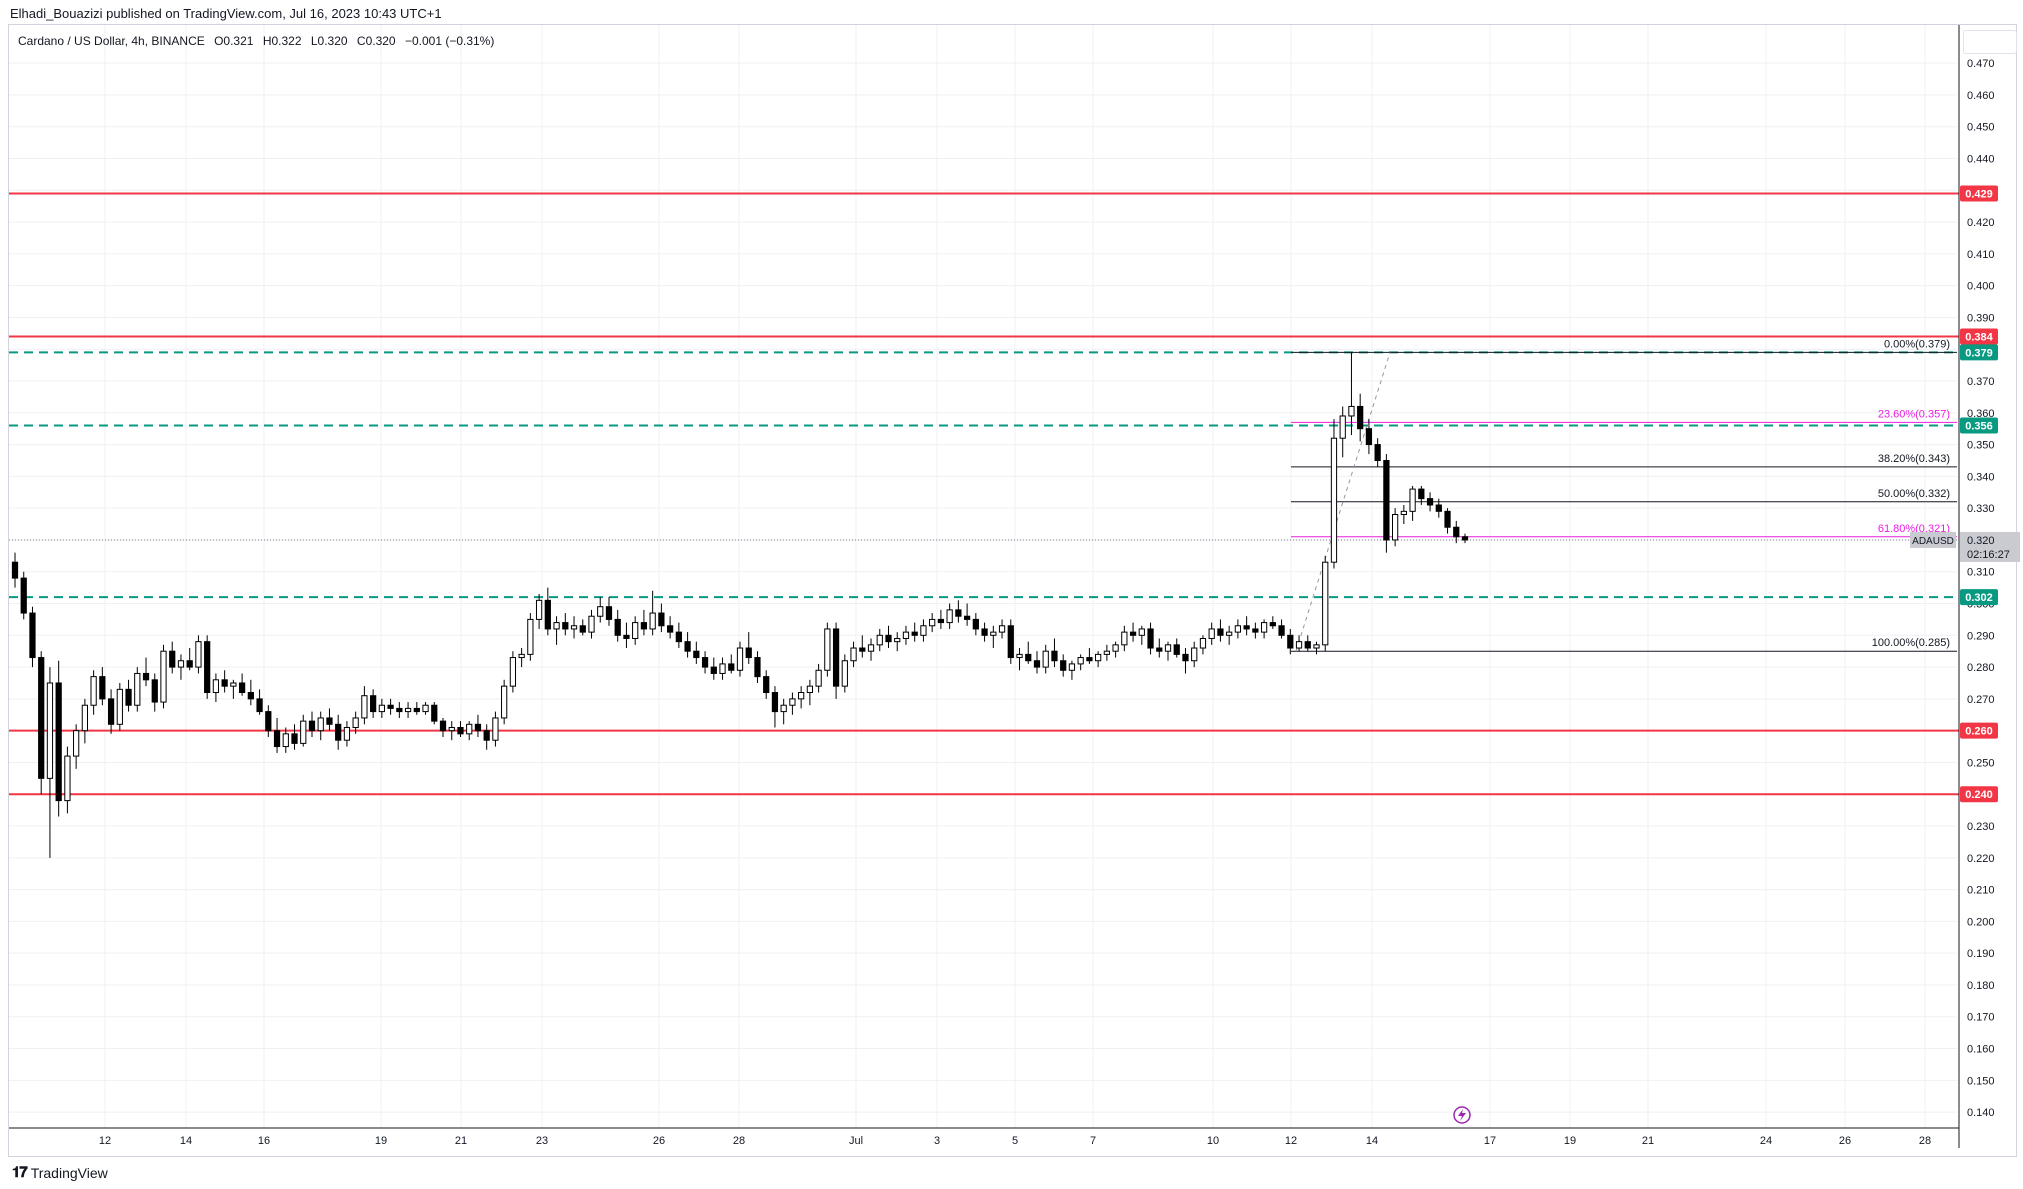  I want to click on lightning-icon-bolt, so click(1462, 1115).